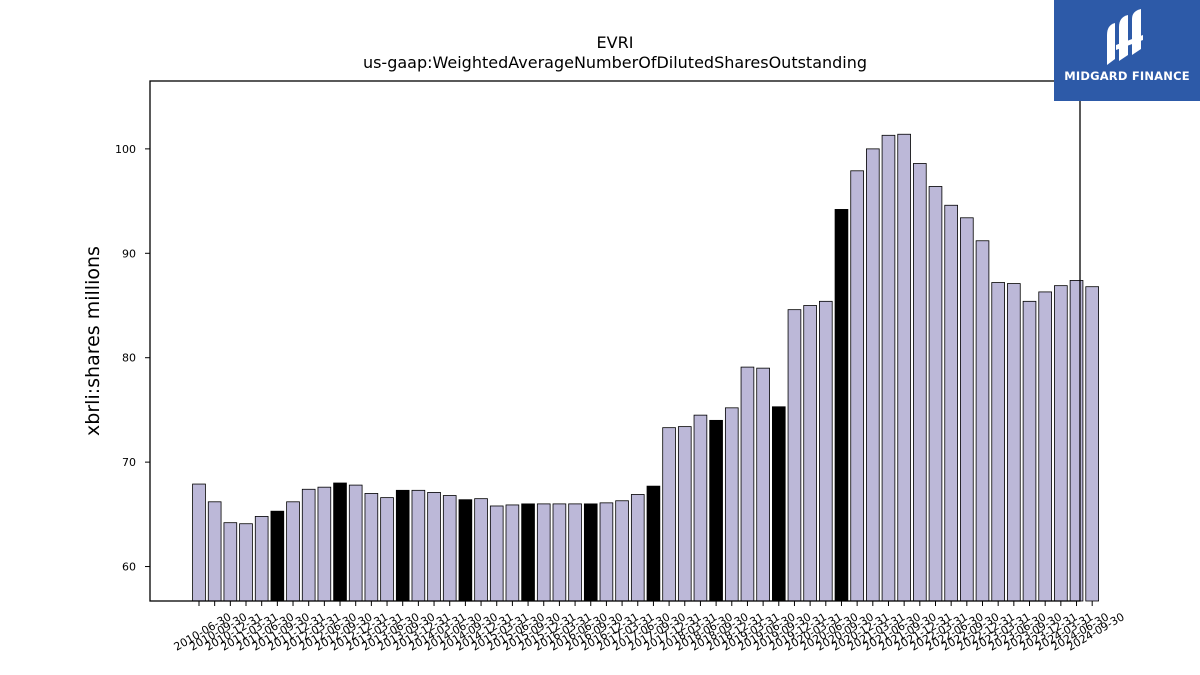 The image size is (1200, 675). What do you see at coordinates (129, 358) in the screenshot?
I see `y-tick-label: 80` at bounding box center [129, 358].